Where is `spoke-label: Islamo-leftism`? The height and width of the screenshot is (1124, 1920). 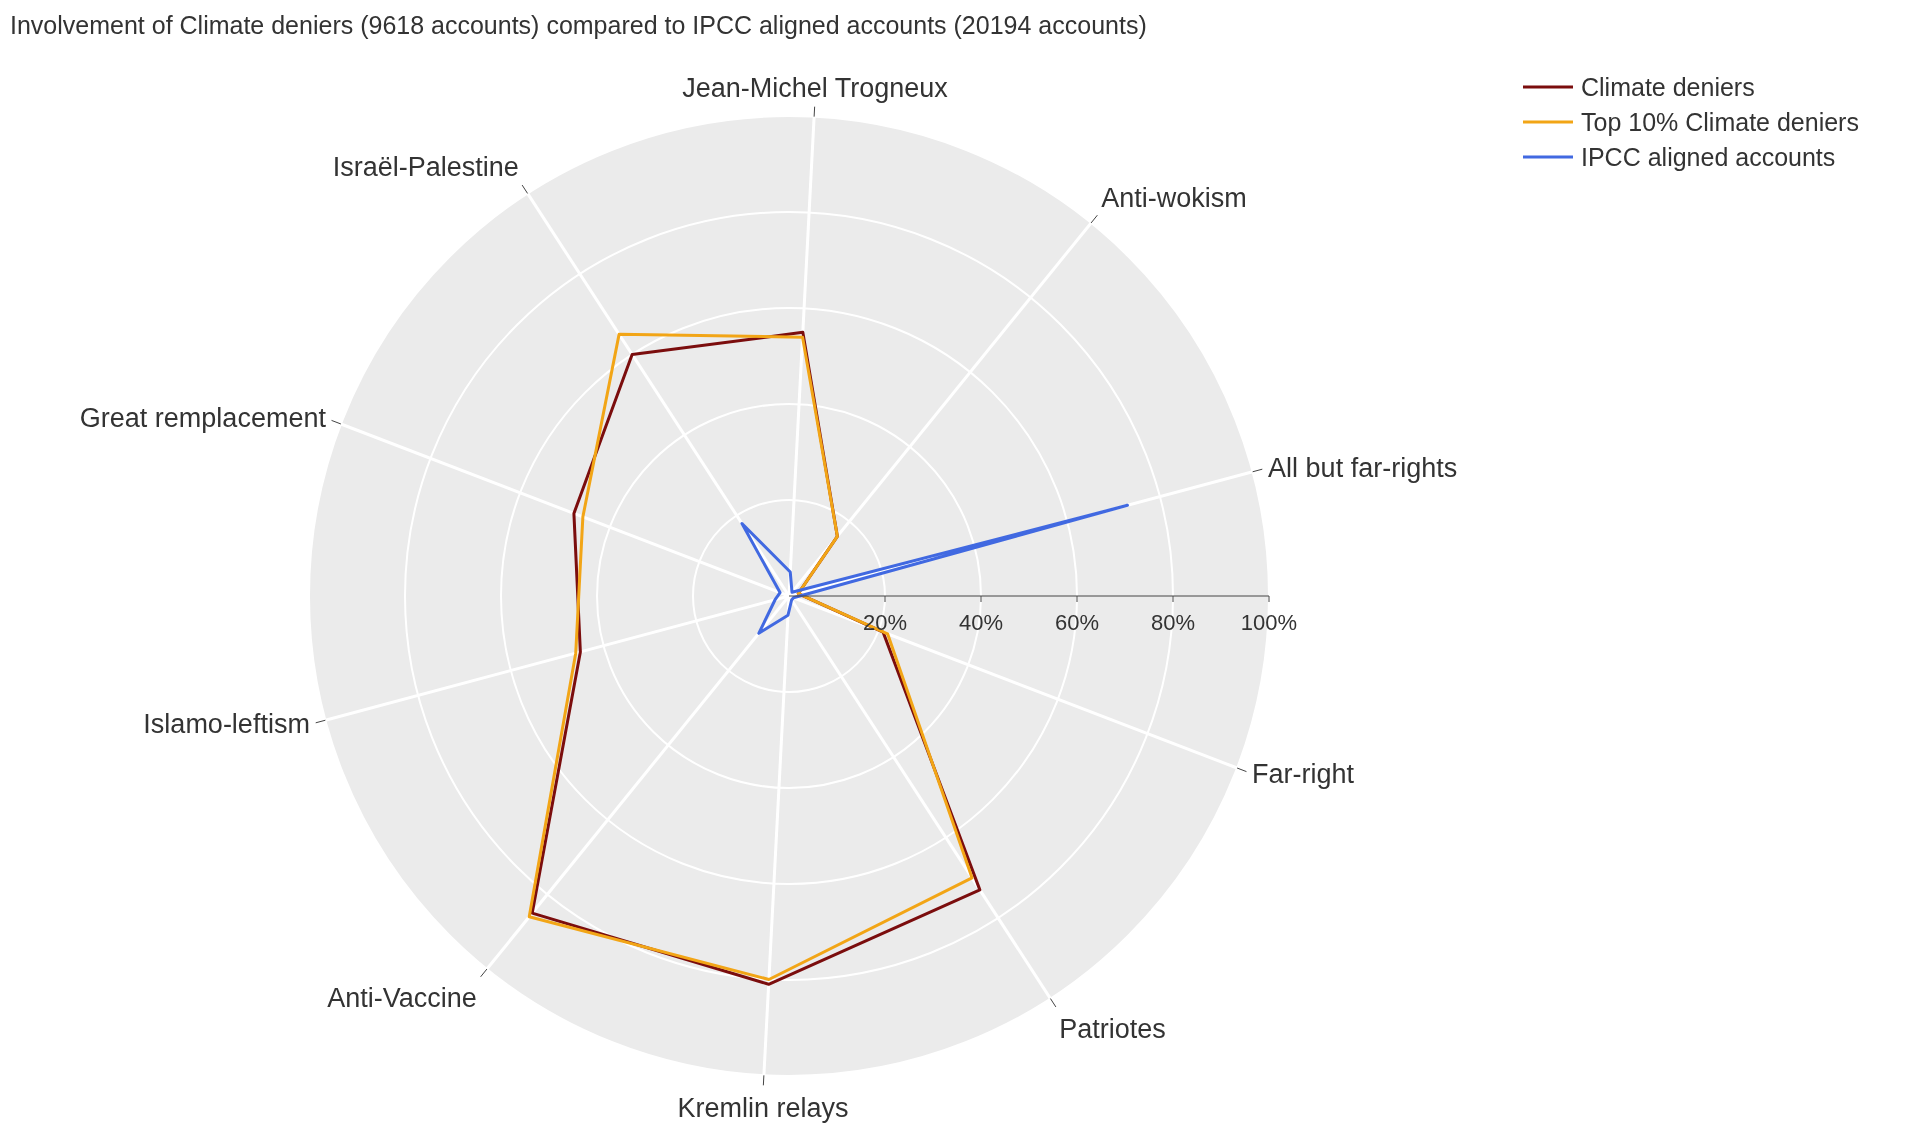 spoke-label: Islamo-leftism is located at coordinates (226, 724).